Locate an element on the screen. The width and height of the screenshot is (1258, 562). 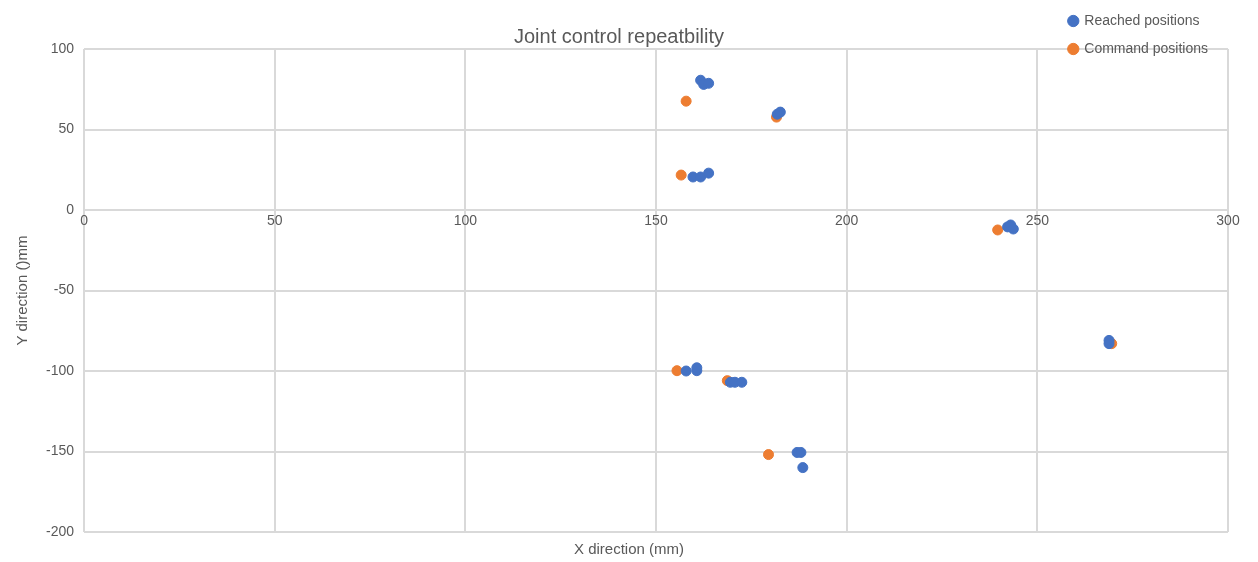
x-axis-title: X direction (mm) is located at coordinates (629, 548).